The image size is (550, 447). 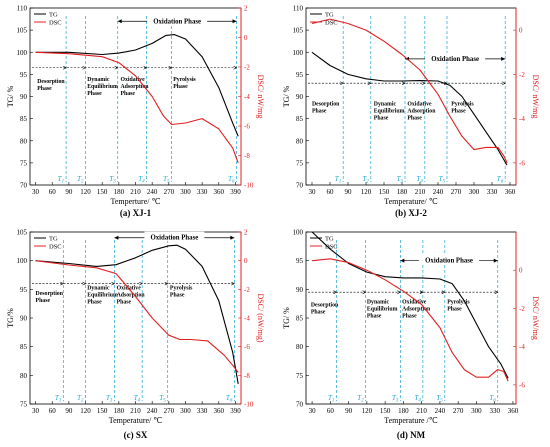 I want to click on x-tick-label: 120, so click(x=85, y=192).